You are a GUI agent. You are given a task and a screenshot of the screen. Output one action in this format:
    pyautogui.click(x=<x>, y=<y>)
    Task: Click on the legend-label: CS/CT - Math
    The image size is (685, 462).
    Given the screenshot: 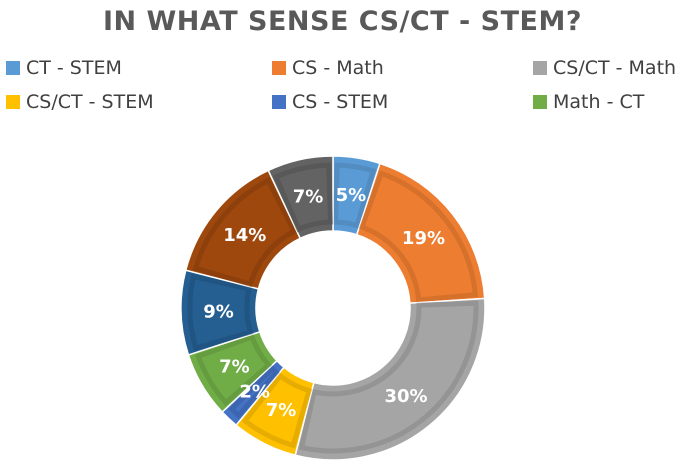 What is the action you would take?
    pyautogui.click(x=615, y=68)
    